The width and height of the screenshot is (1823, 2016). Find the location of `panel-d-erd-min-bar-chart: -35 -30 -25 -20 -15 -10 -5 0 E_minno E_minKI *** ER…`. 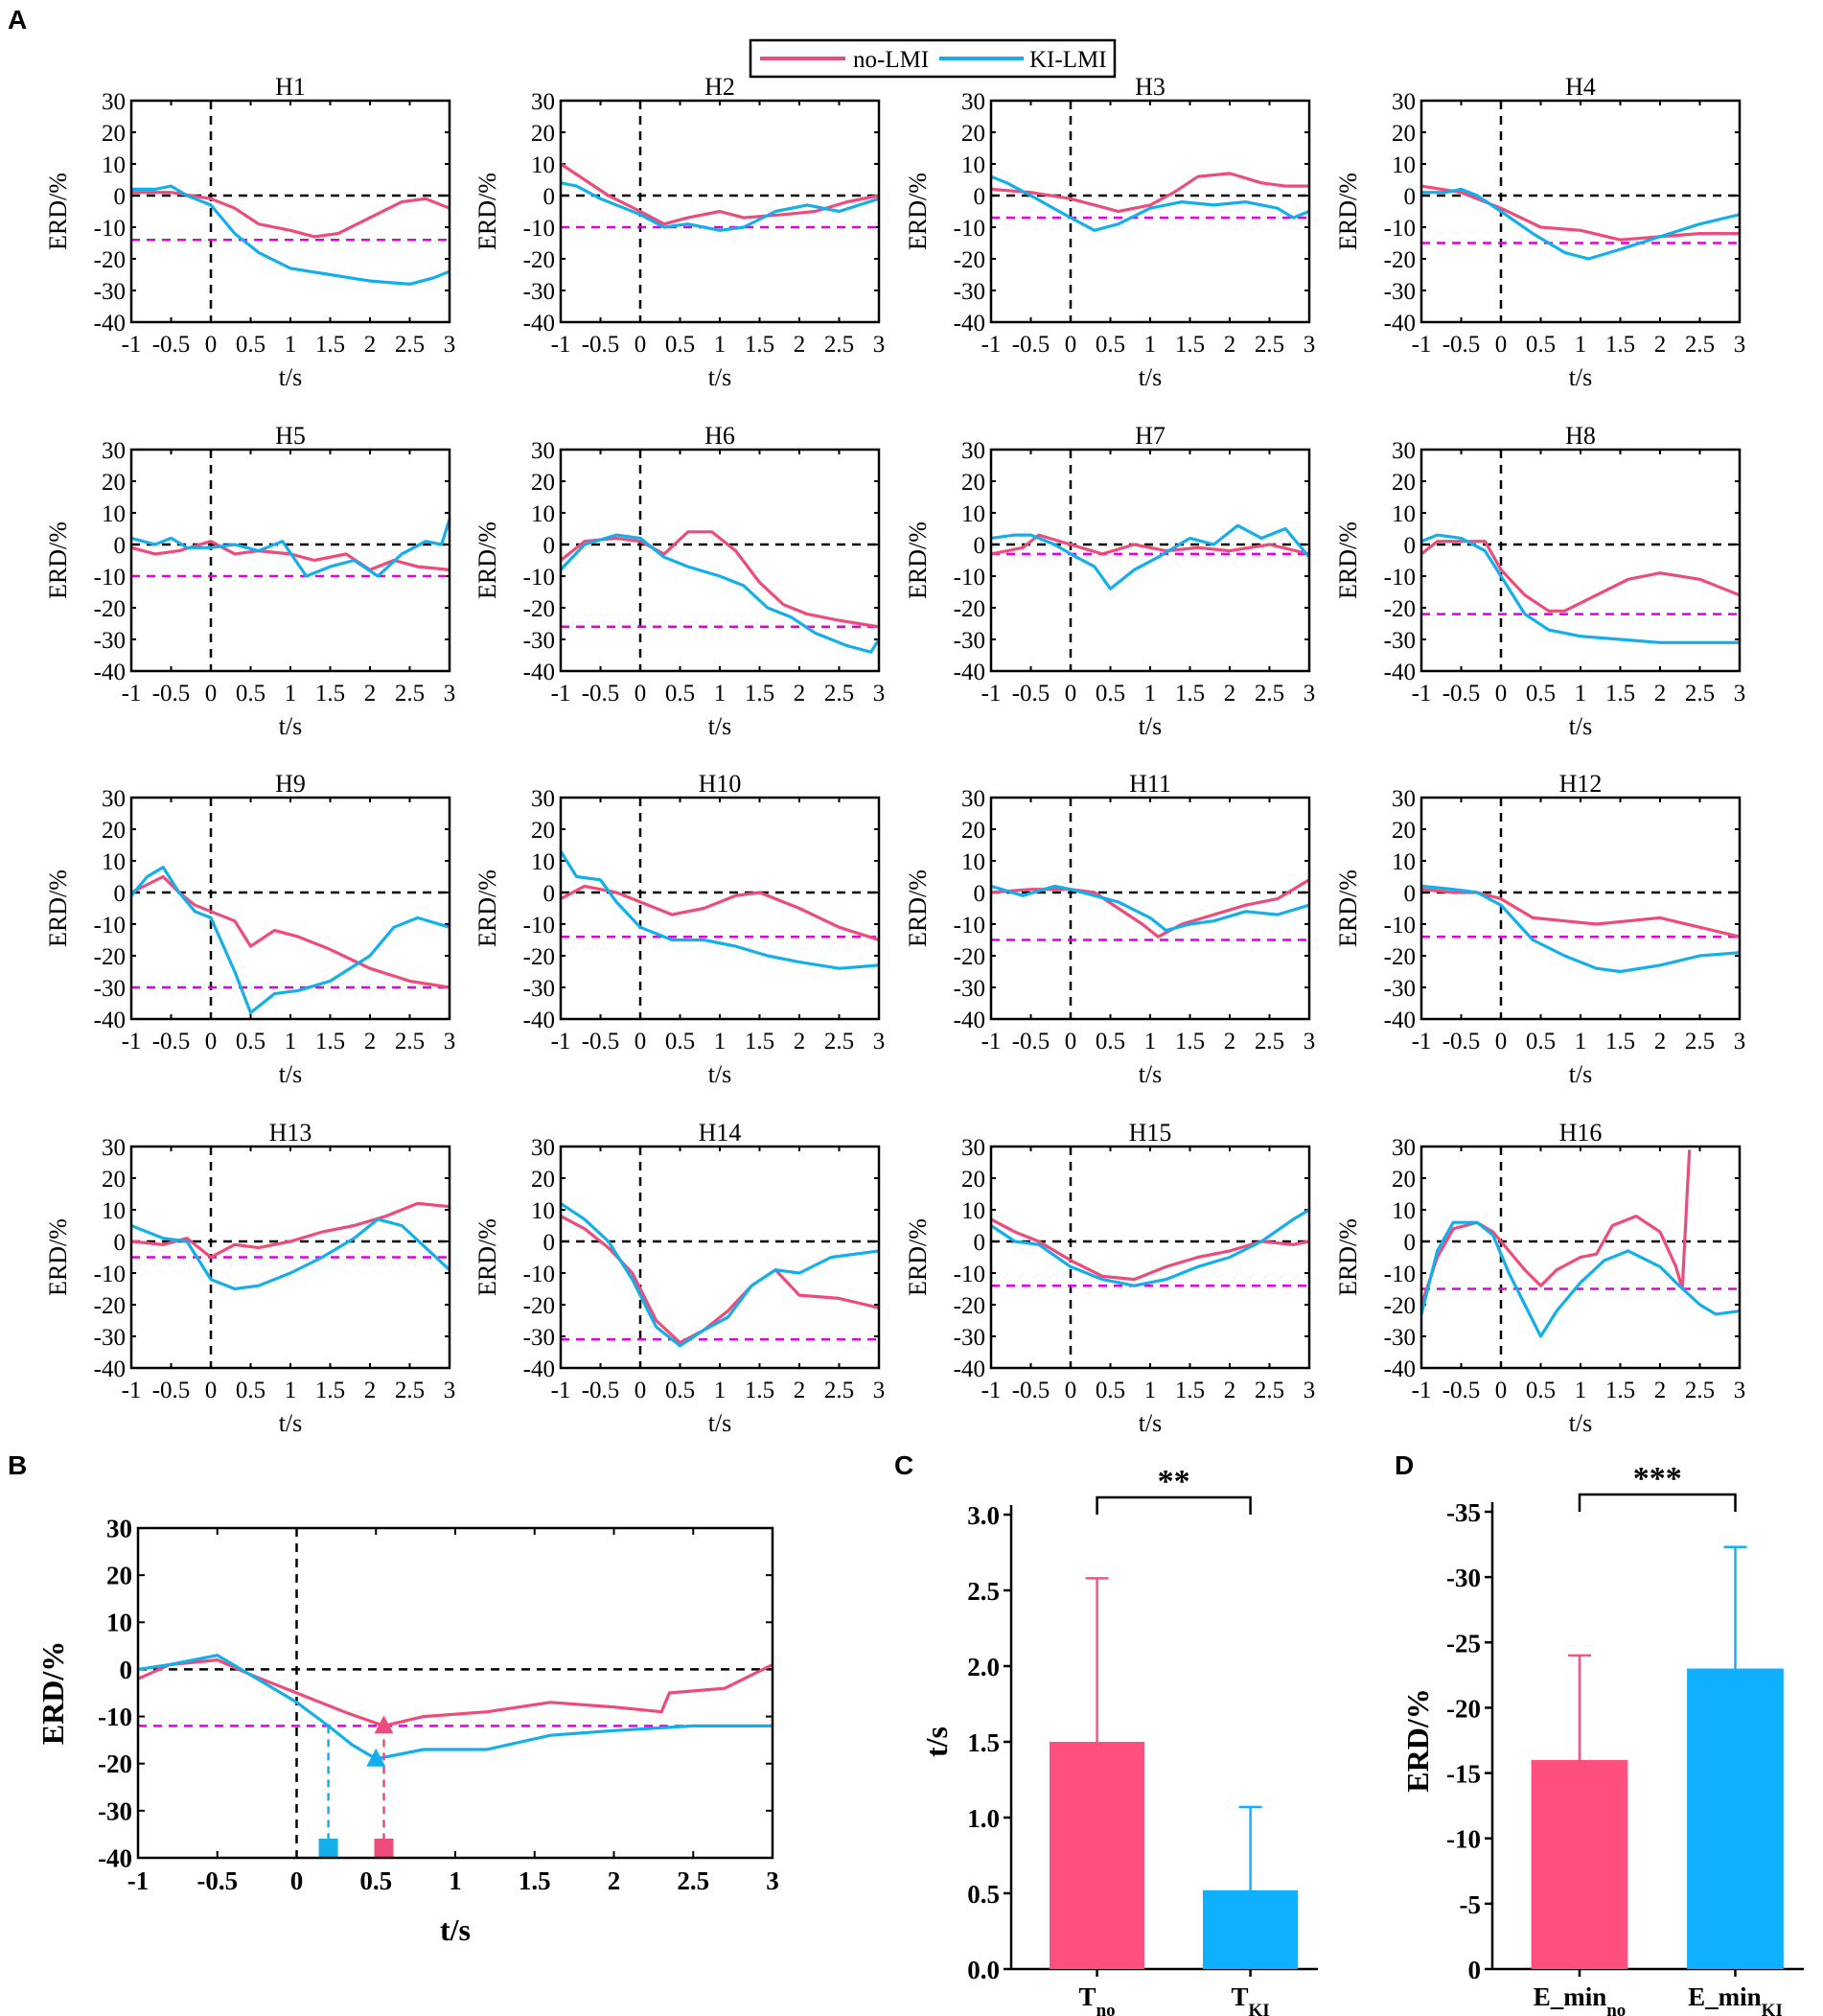

panel-d-erd-min-bar-chart: -35 -30 -25 -20 -15 -10 -5 0 E_minno E_minKI *** ER… is located at coordinates (1602, 1738).